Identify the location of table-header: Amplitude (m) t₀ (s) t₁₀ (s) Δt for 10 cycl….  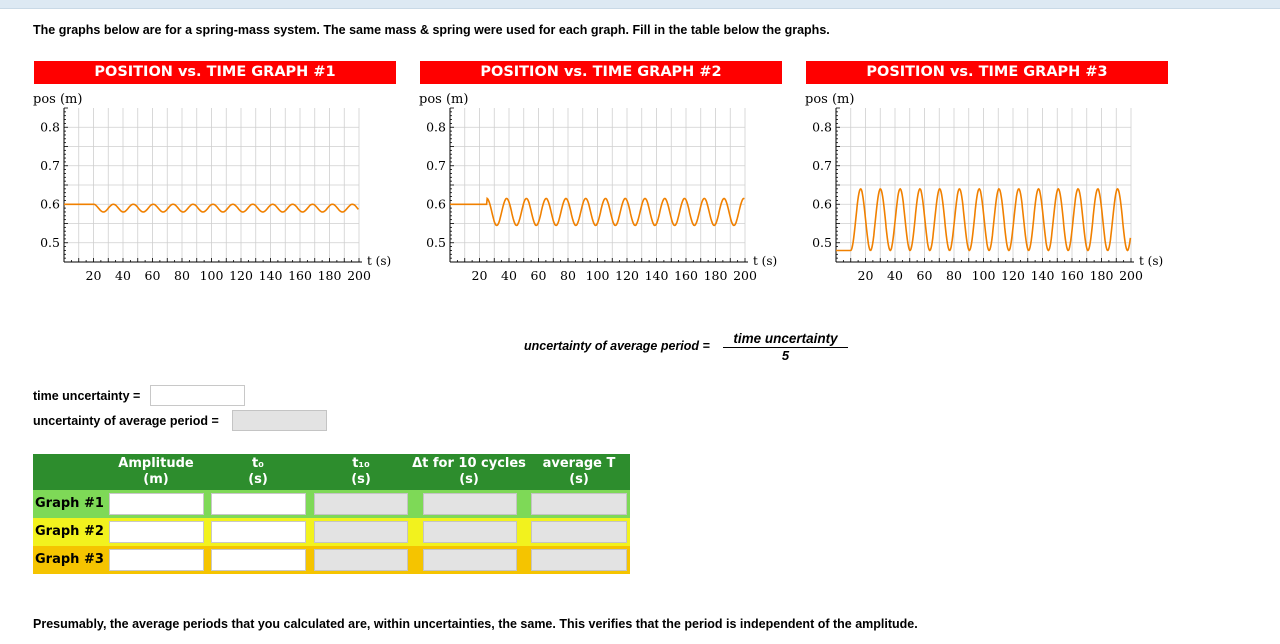
(331, 472).